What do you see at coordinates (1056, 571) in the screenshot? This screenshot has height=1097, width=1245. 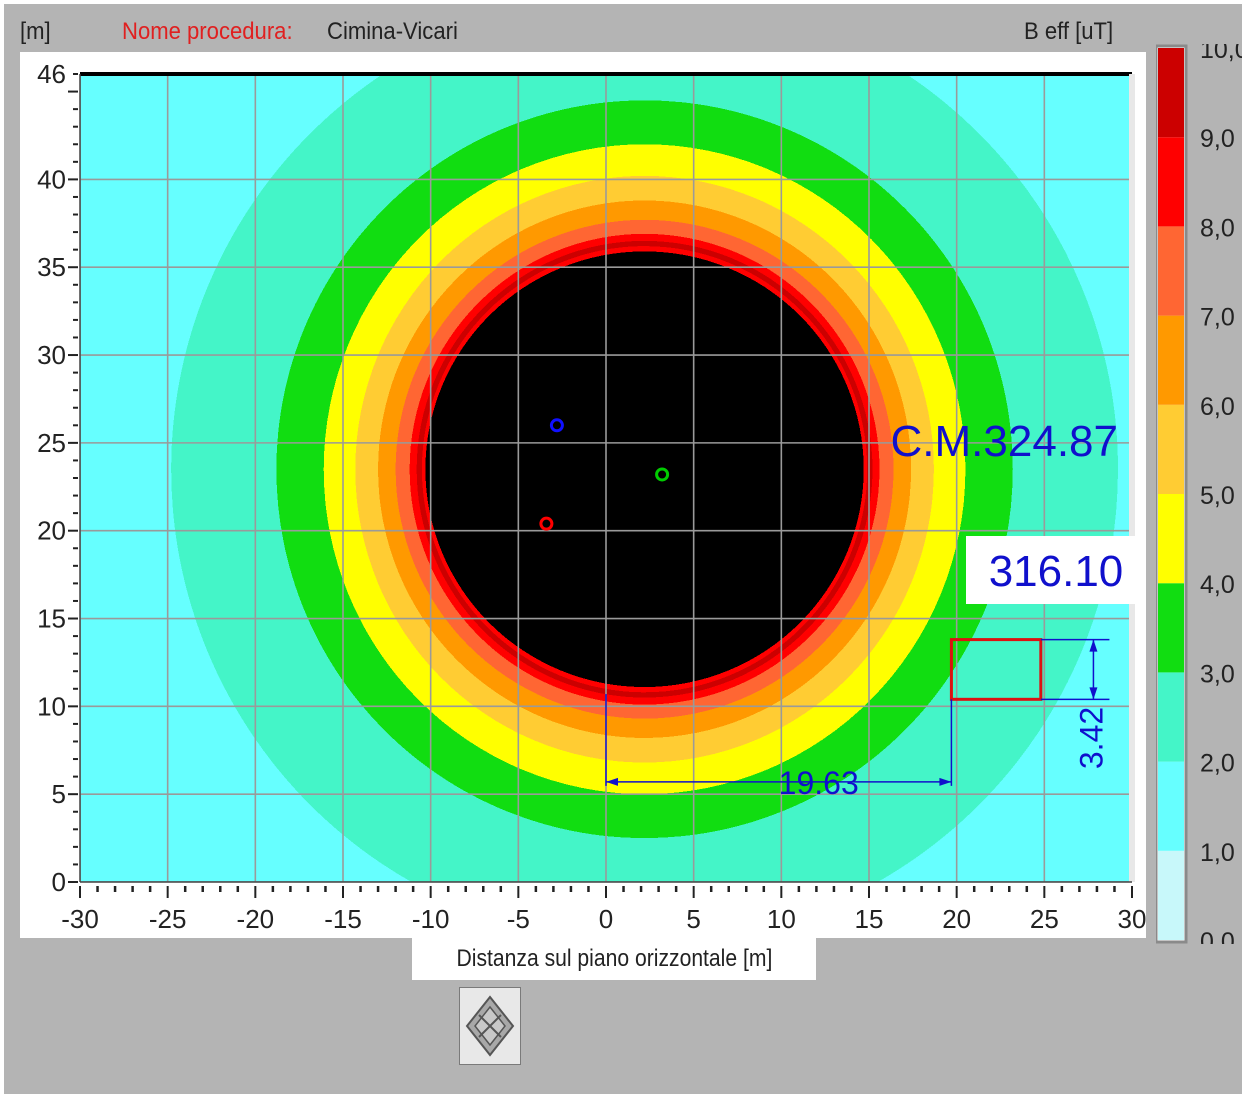 I see `value-box-label: 316.10` at bounding box center [1056, 571].